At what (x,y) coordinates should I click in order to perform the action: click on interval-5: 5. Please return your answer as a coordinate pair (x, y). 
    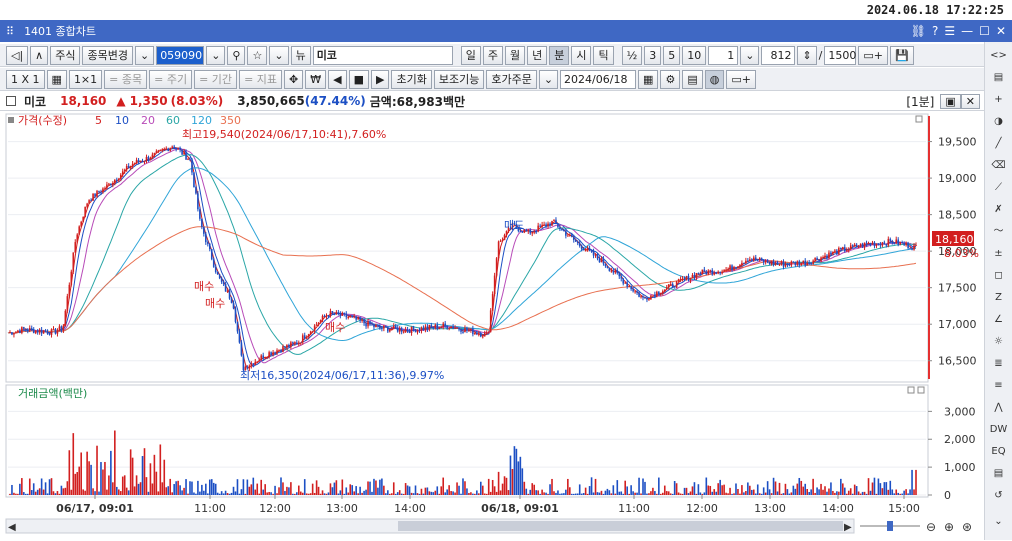
    Looking at the image, I should click on (672, 55).